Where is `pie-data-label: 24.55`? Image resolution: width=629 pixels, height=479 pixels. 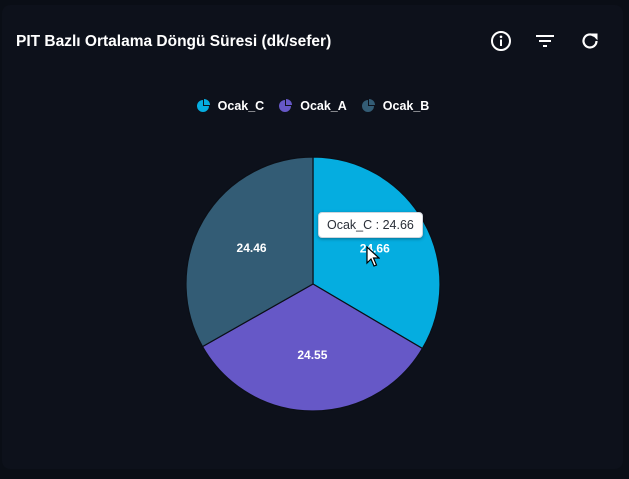
pie-data-label: 24.55 is located at coordinates (312, 355).